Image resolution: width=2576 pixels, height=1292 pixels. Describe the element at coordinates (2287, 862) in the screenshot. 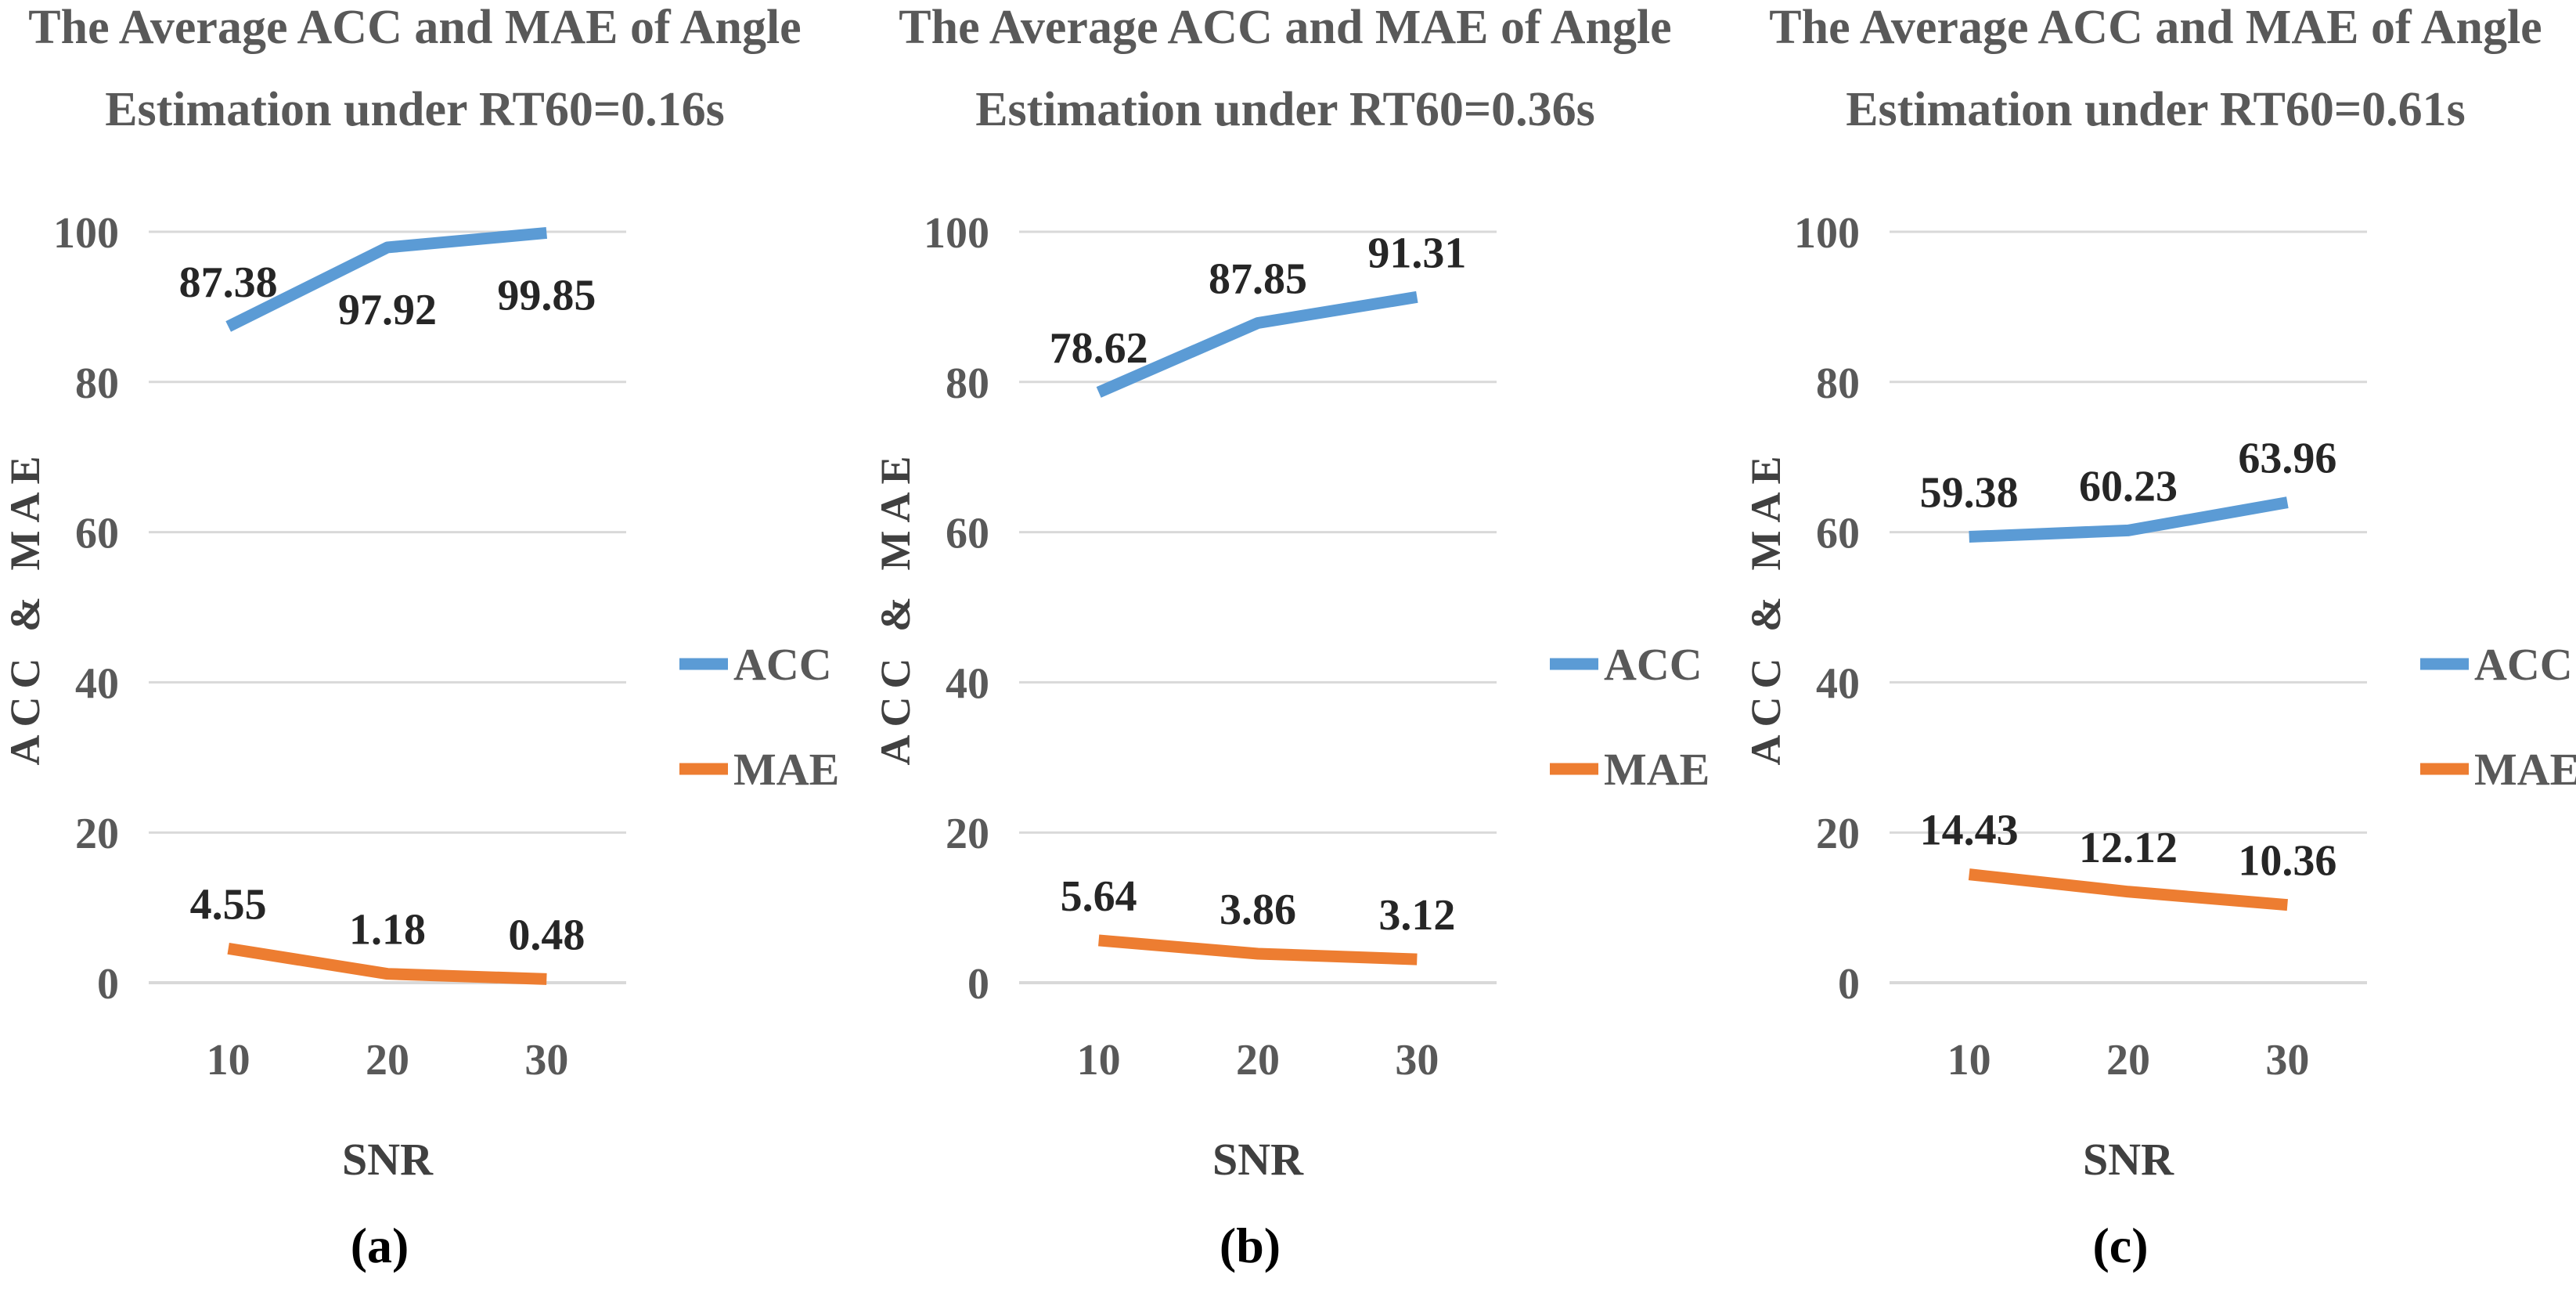

I see `data-label-mae: 10.36` at that location.